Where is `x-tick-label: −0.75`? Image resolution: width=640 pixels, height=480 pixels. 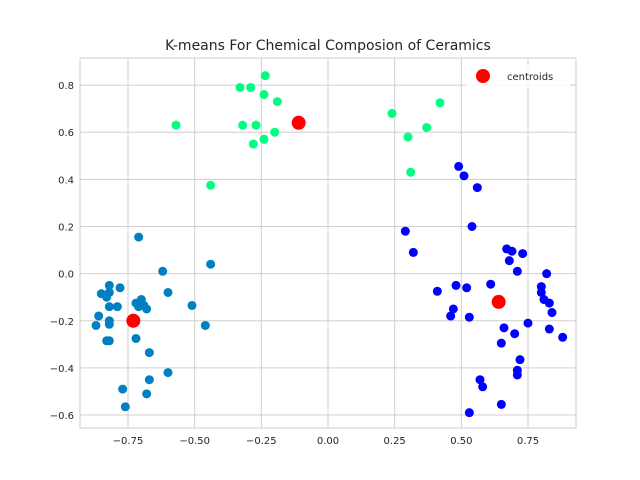
x-tick-label: −0.75 is located at coordinates (128, 441).